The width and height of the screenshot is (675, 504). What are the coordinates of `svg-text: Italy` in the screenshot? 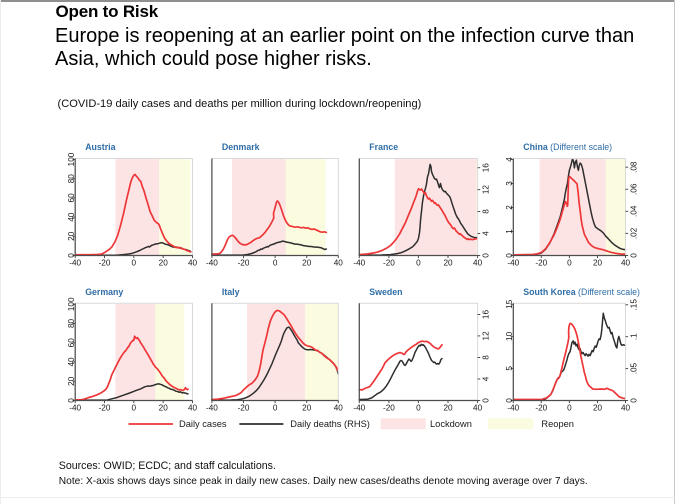 It's located at (231, 292).